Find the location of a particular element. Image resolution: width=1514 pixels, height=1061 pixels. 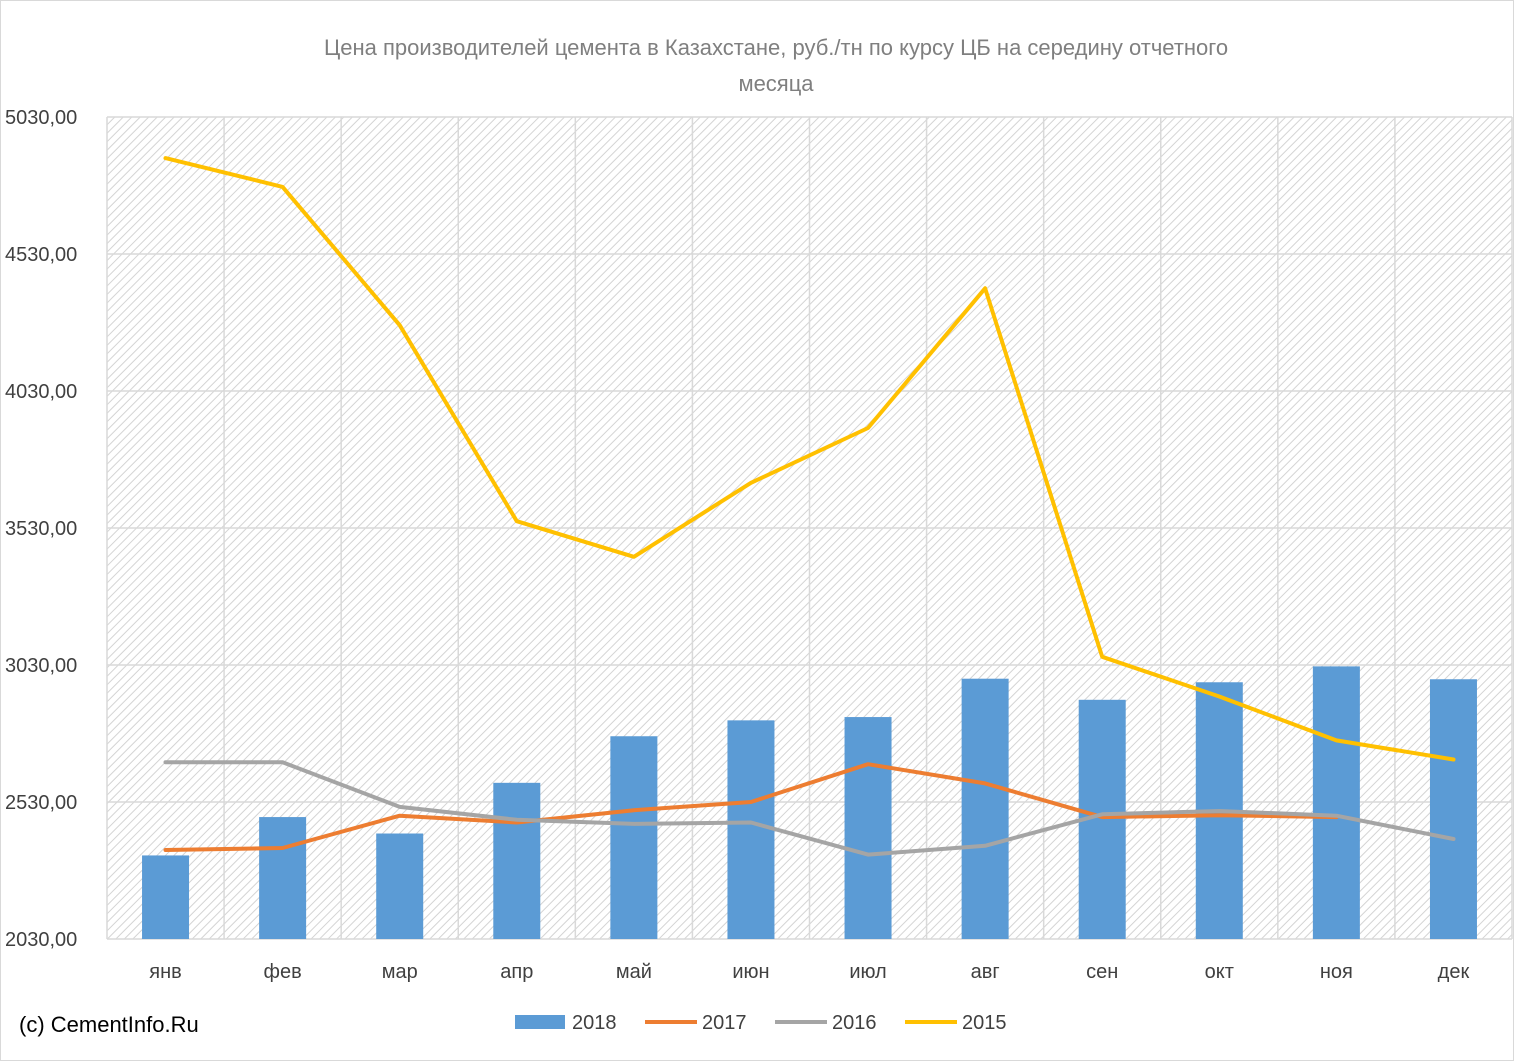

x-tick-label: дек is located at coordinates (1454, 972).